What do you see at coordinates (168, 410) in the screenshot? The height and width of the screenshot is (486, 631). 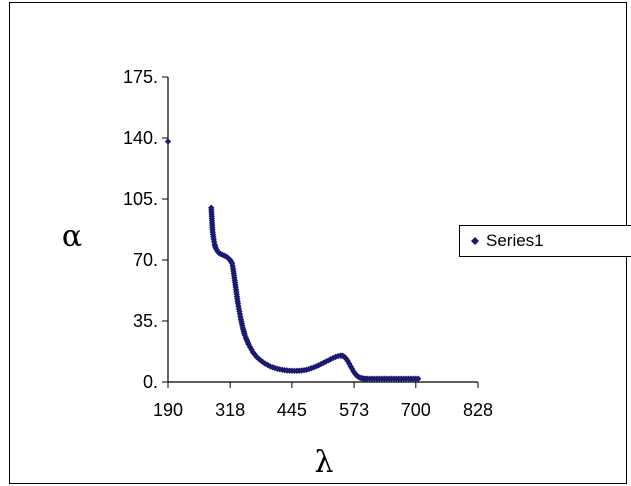 I see `x-tick-label: 190` at bounding box center [168, 410].